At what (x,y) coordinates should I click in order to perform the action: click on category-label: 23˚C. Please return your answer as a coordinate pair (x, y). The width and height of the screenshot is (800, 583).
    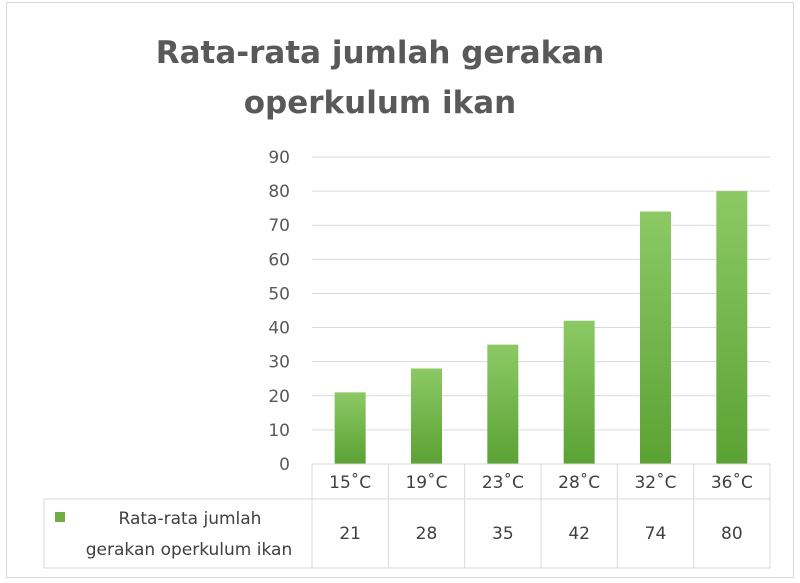
    Looking at the image, I should click on (503, 482).